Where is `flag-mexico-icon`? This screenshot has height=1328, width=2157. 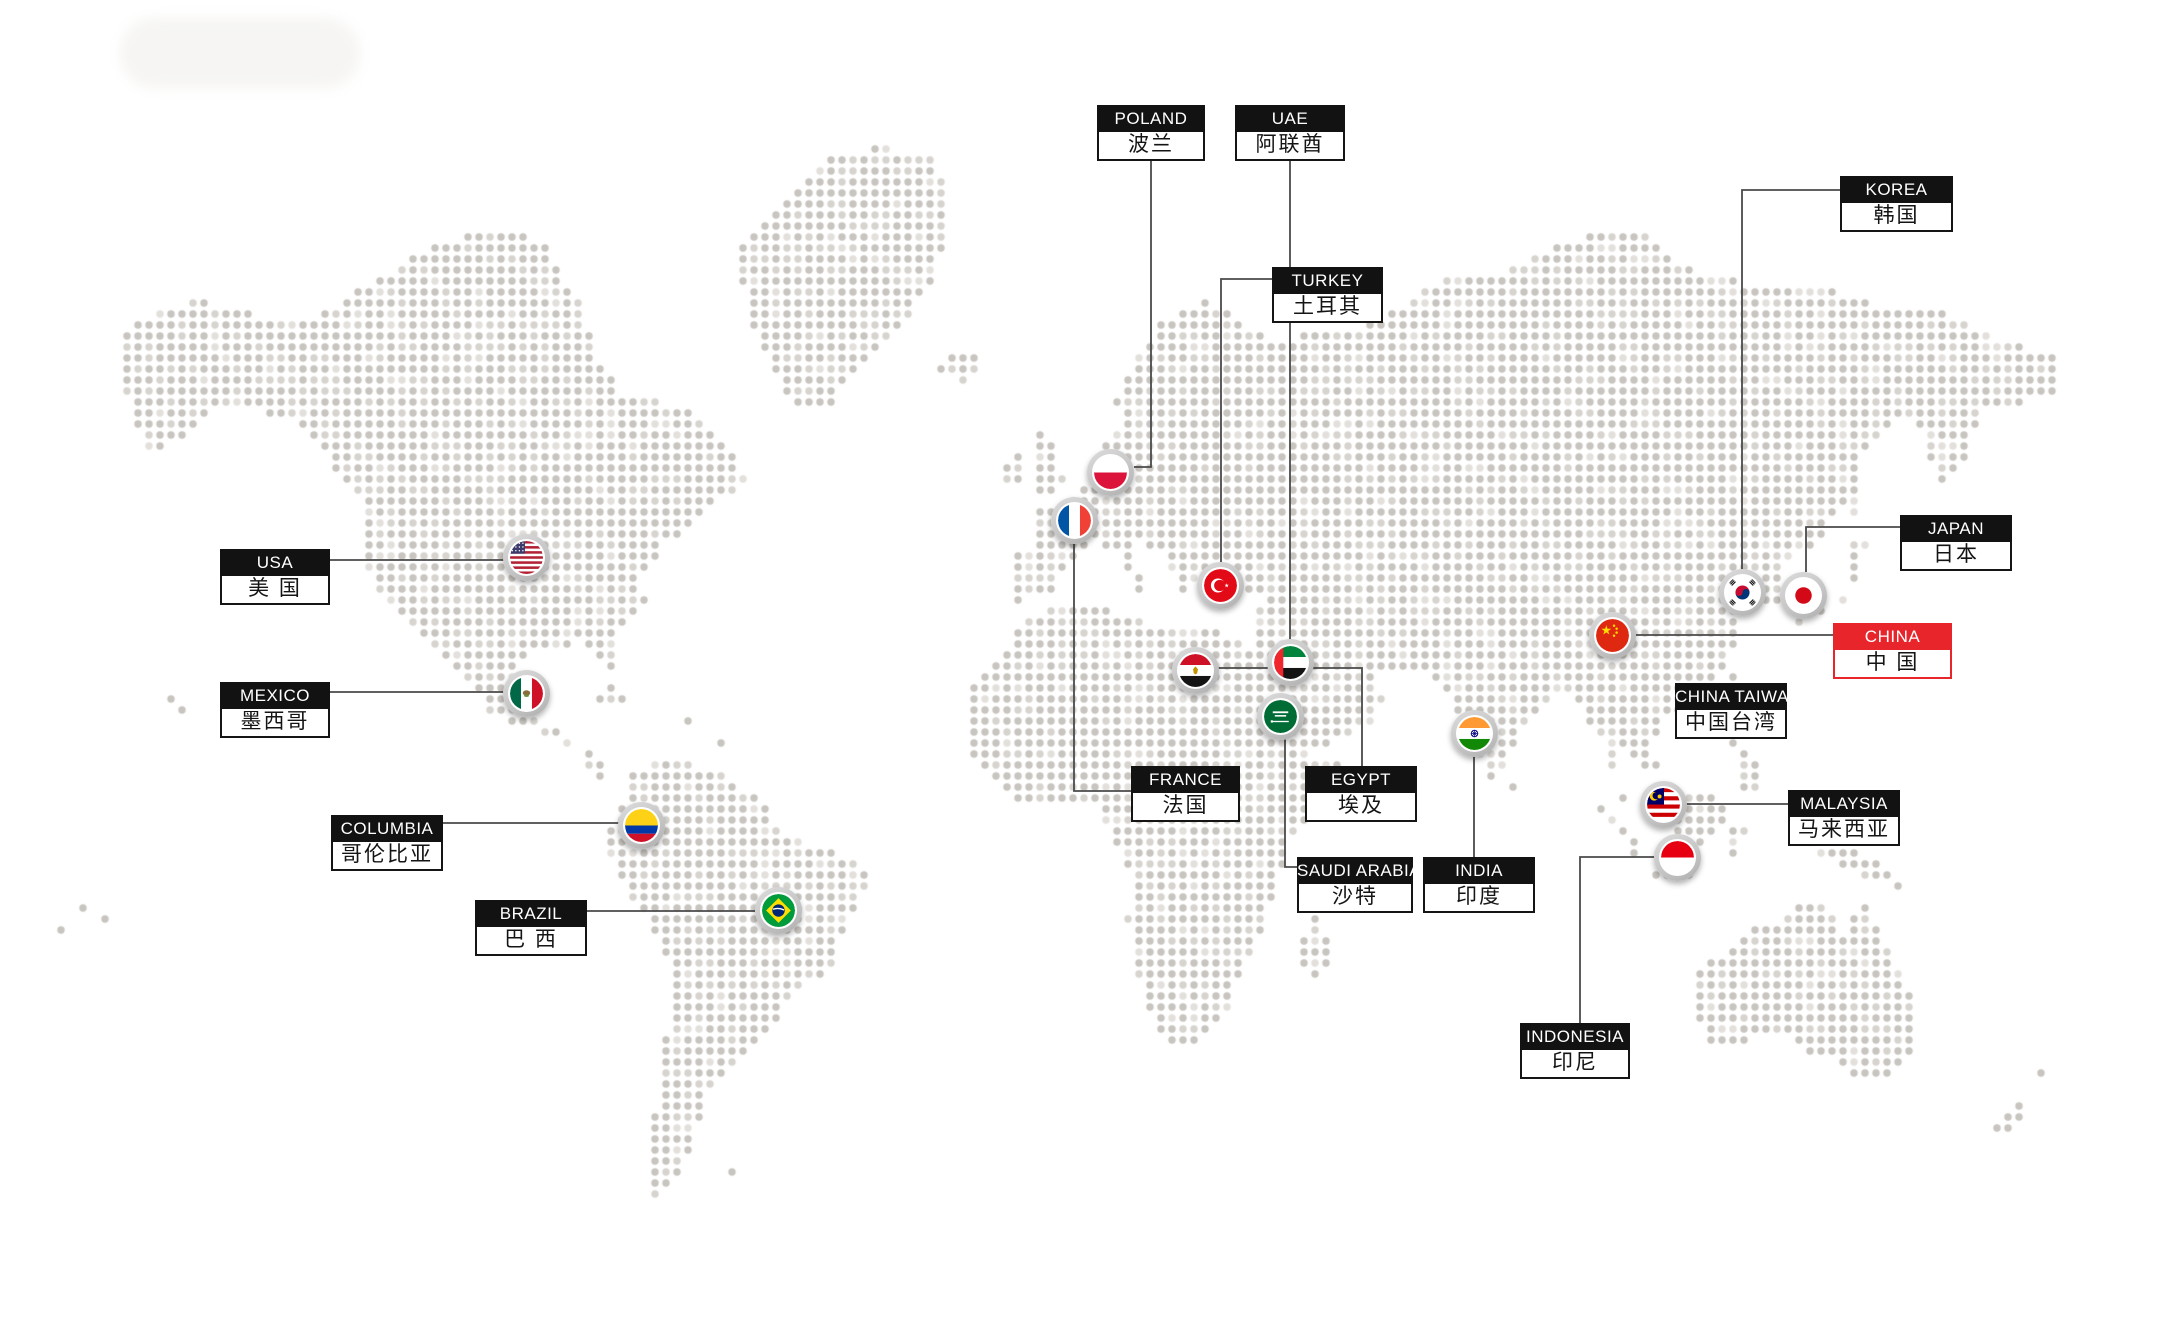 flag-mexico-icon is located at coordinates (526, 693).